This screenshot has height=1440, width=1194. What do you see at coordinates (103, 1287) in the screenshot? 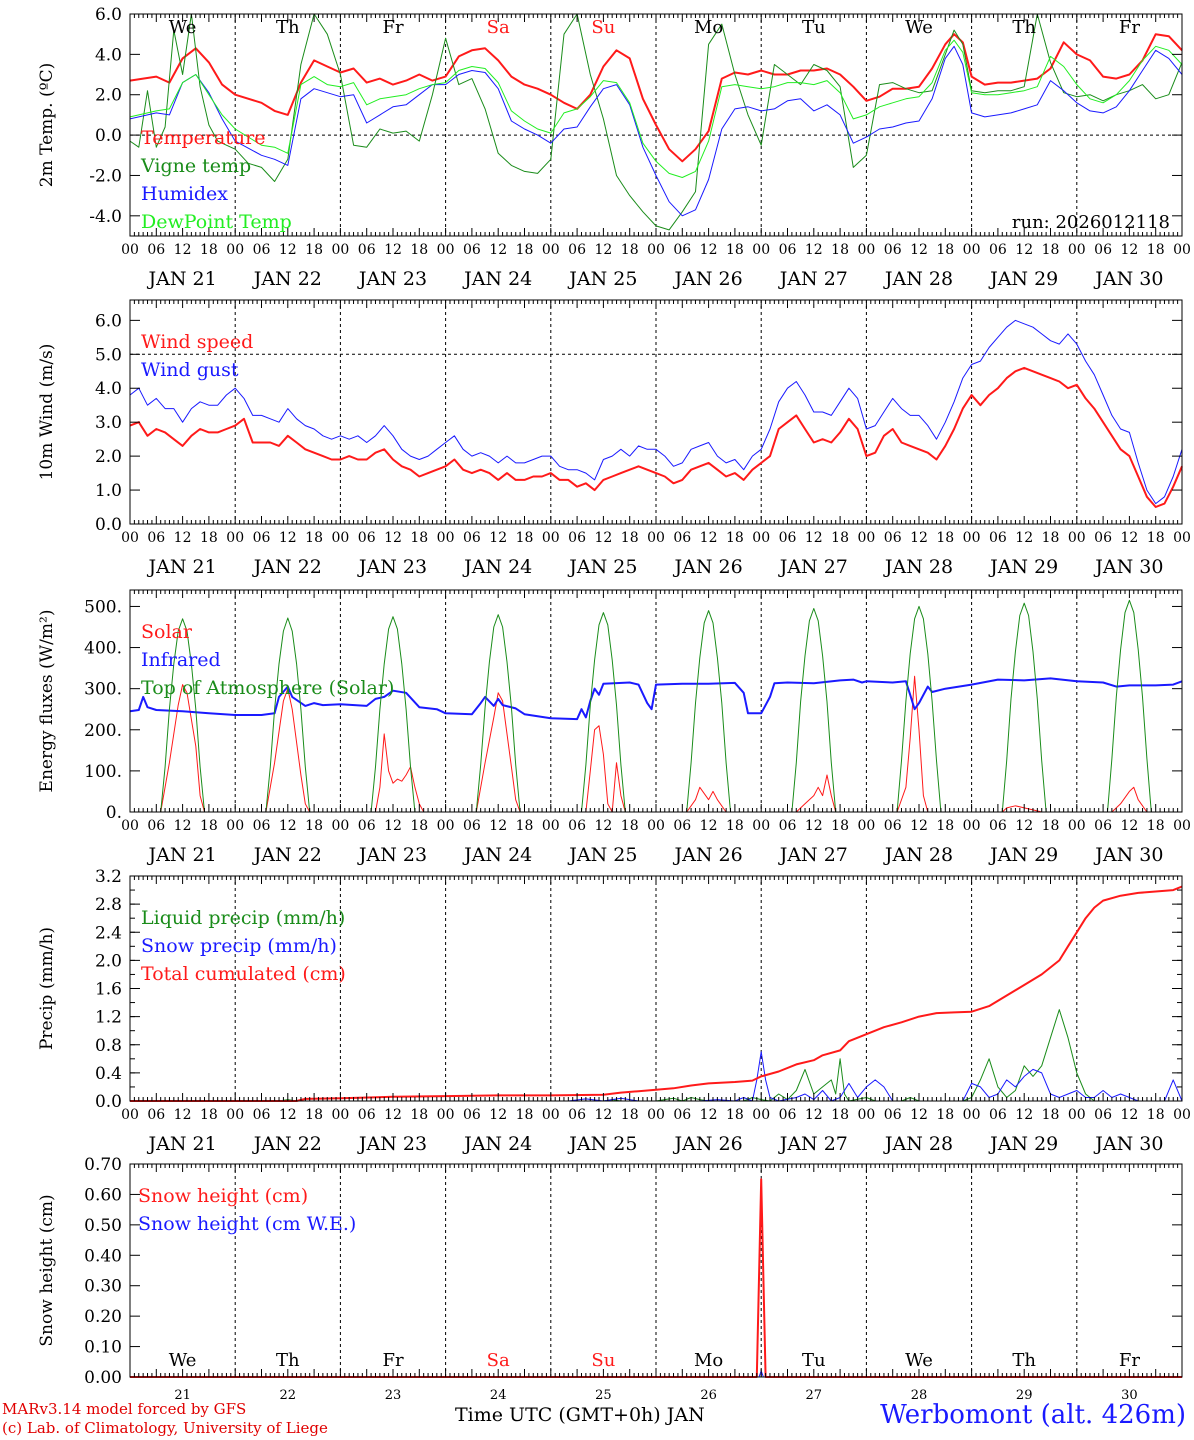
I see `y-tick-label: 0.30` at bounding box center [103, 1287].